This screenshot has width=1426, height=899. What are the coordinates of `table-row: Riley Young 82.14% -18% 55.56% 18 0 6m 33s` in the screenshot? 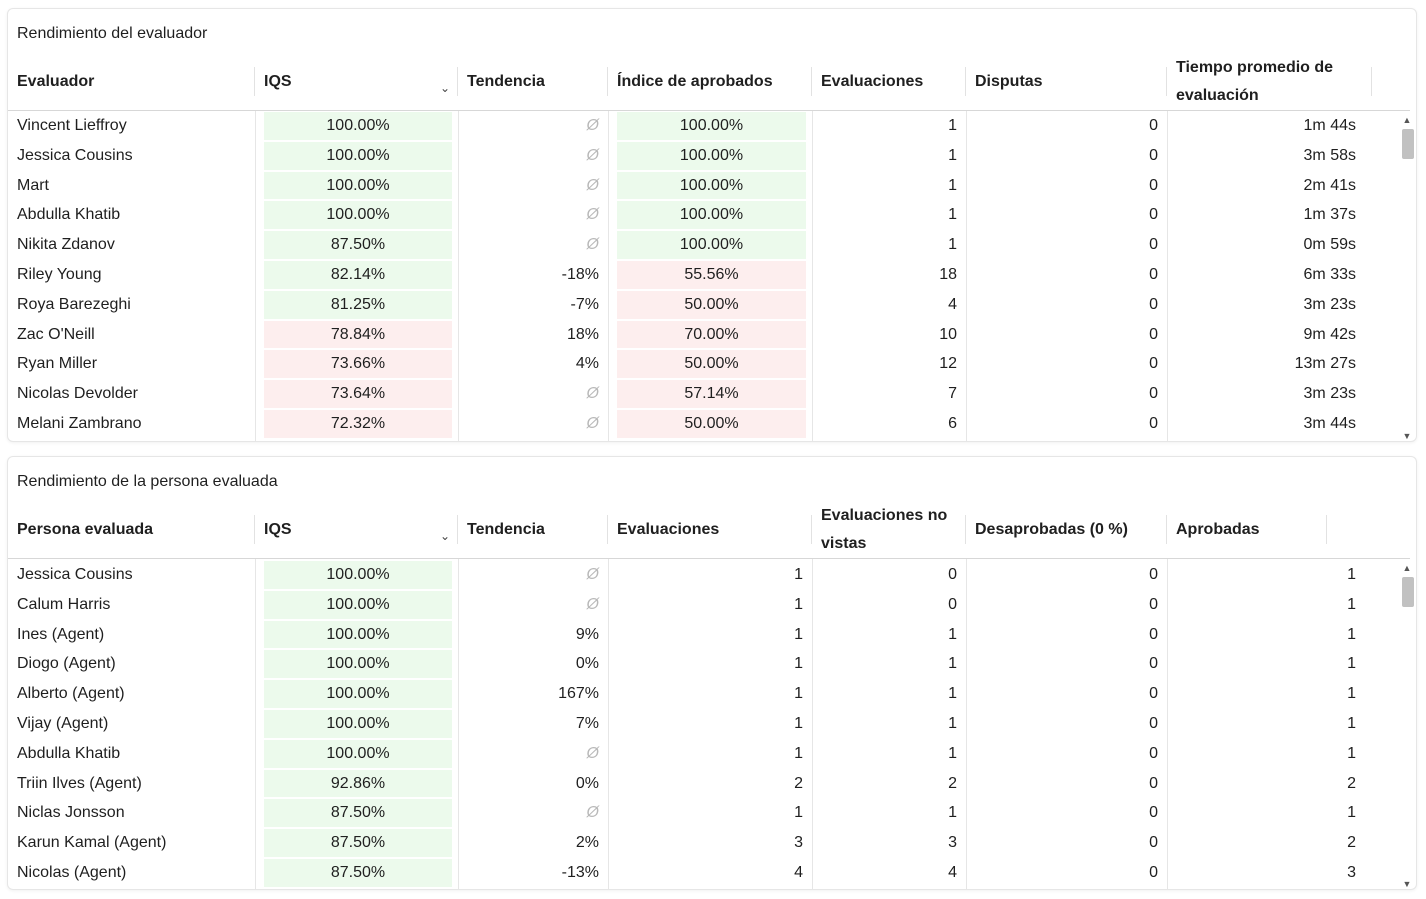 It's located at (705, 275).